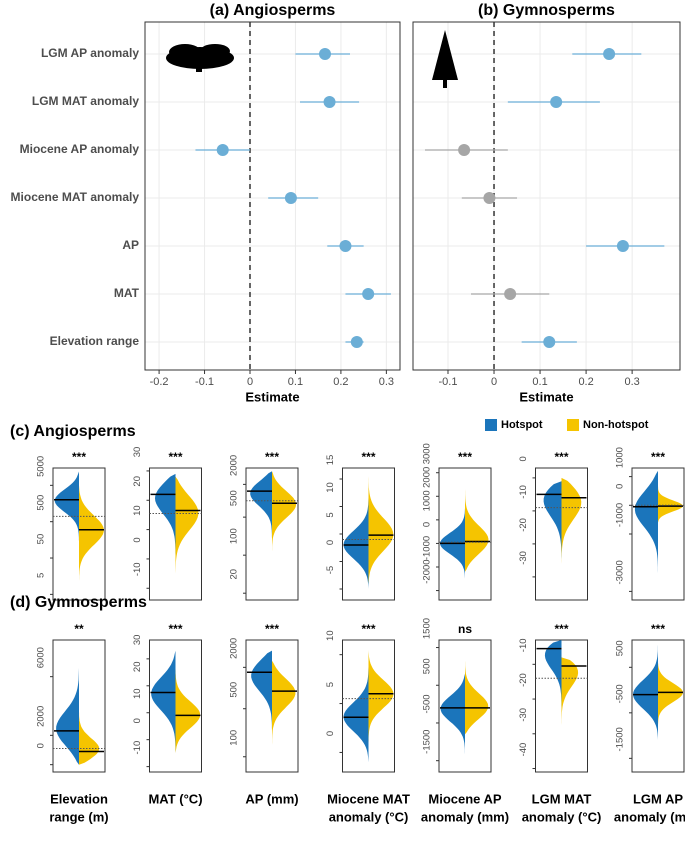 This screenshot has width=685, height=843. What do you see at coordinates (523, 715) in the screenshot?
I see `y-tick-label: -30` at bounding box center [523, 715].